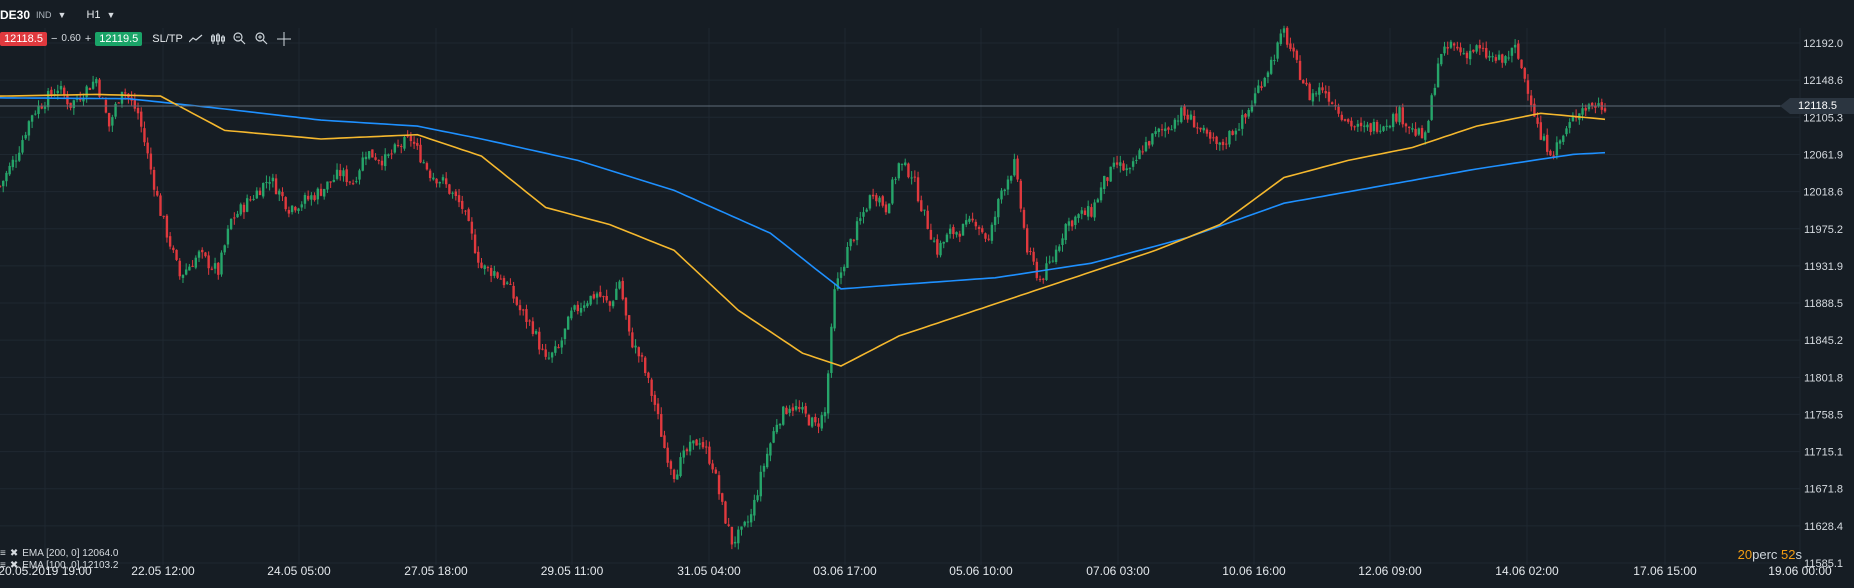 This screenshot has height=588, width=1854. I want to click on sltp-button: SL/TP, so click(167, 38).